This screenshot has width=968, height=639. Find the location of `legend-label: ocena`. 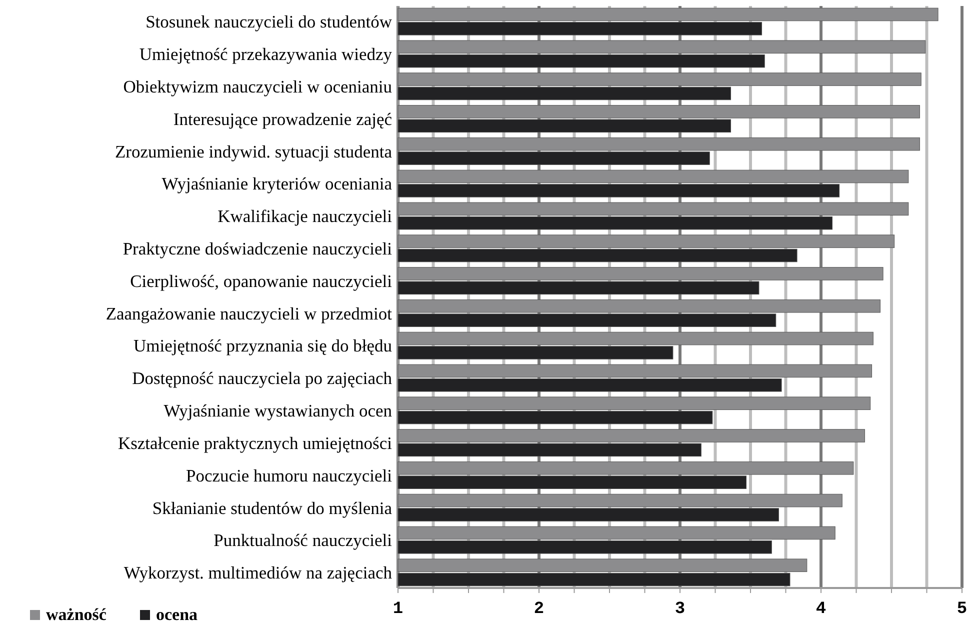

legend-label: ocena is located at coordinates (177, 614).